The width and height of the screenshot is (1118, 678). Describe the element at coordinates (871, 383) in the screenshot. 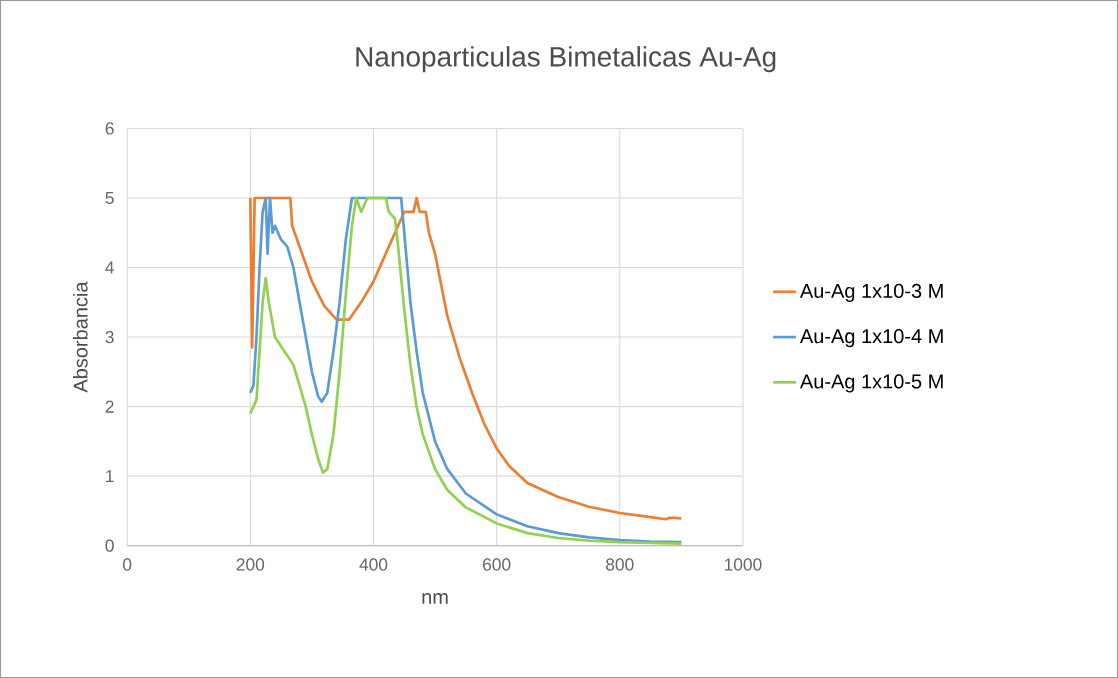

I see `legend-label: Au-Ag 1x10-5 M` at that location.